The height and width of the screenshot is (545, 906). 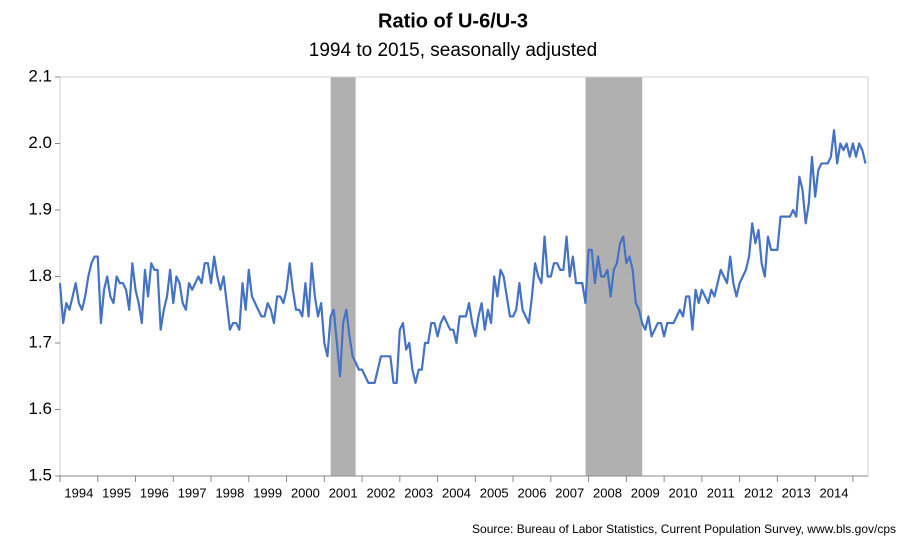 I want to click on x-tick-label: 2012, so click(x=758, y=492).